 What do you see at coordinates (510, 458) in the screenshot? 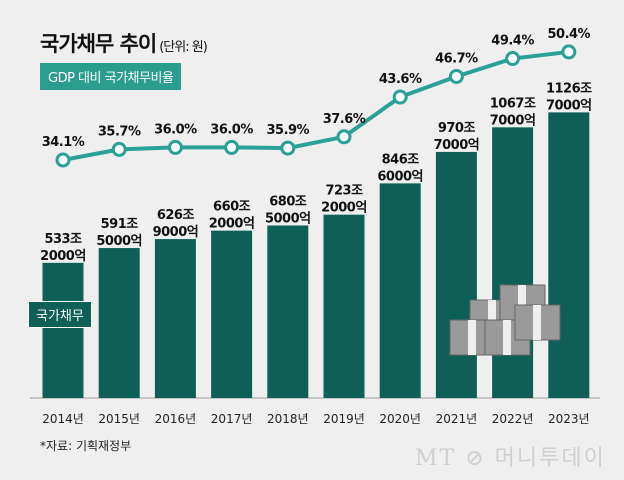
I see `publisher-logo: MT ⊘ 머니투데이` at bounding box center [510, 458].